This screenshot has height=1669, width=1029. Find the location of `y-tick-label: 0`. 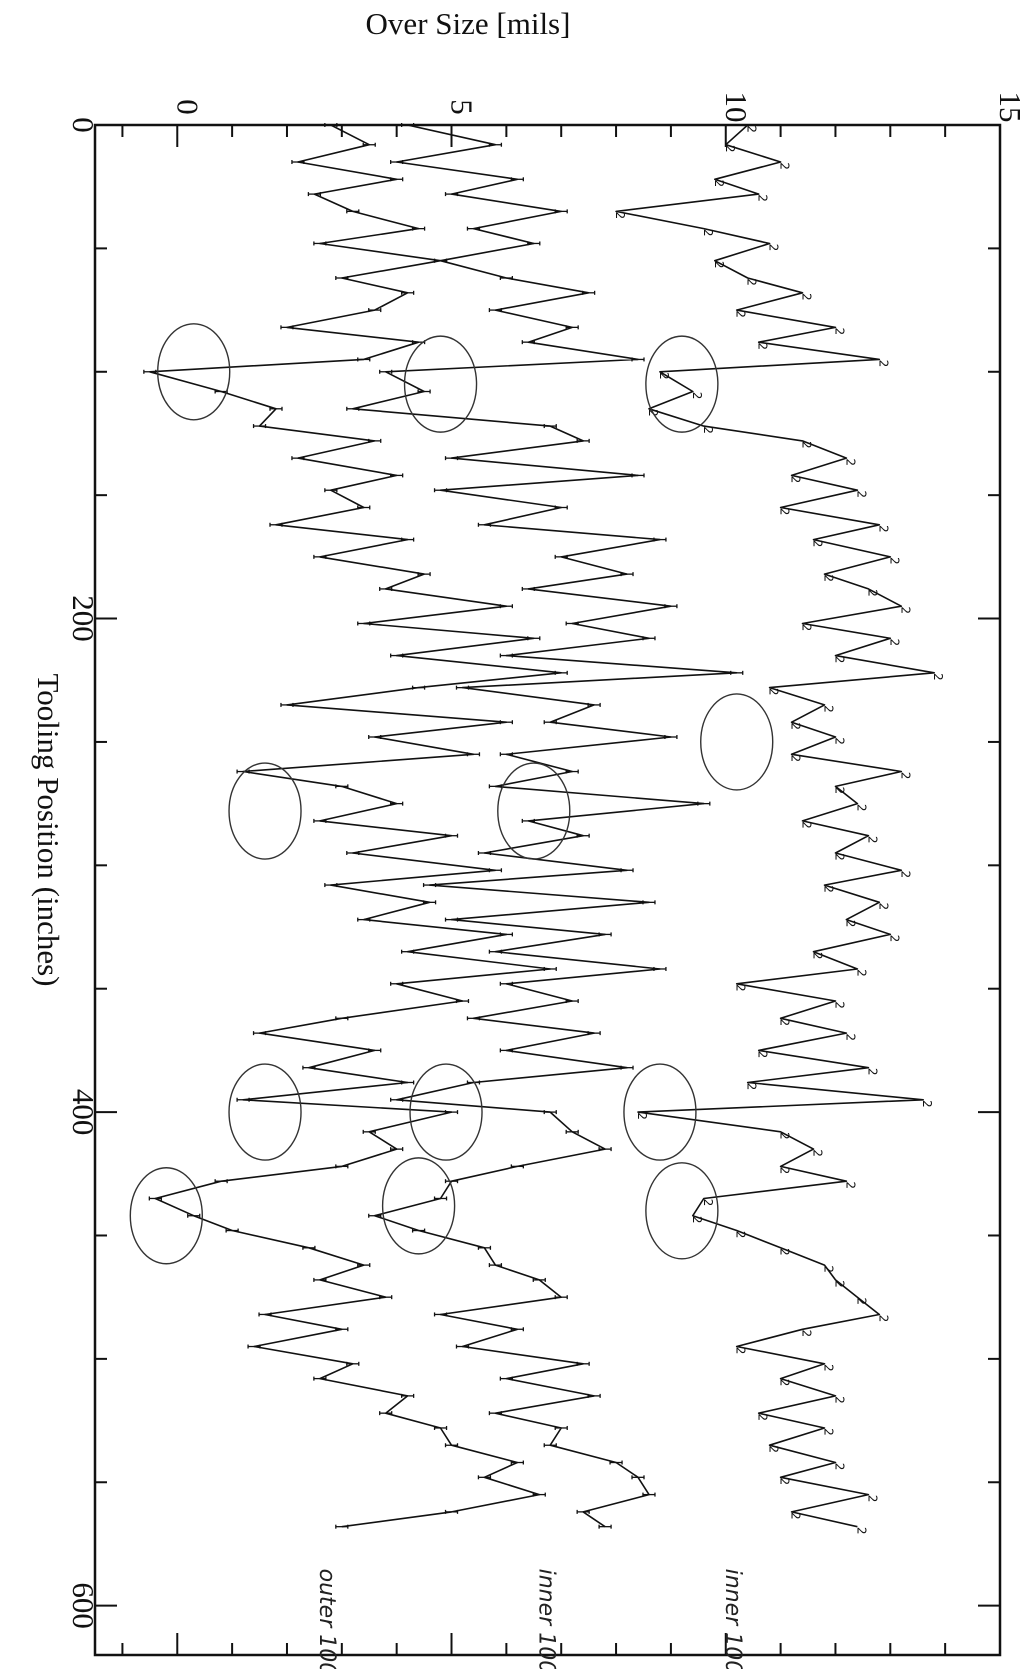

y-tick-label: 0 is located at coordinates (187, 107).